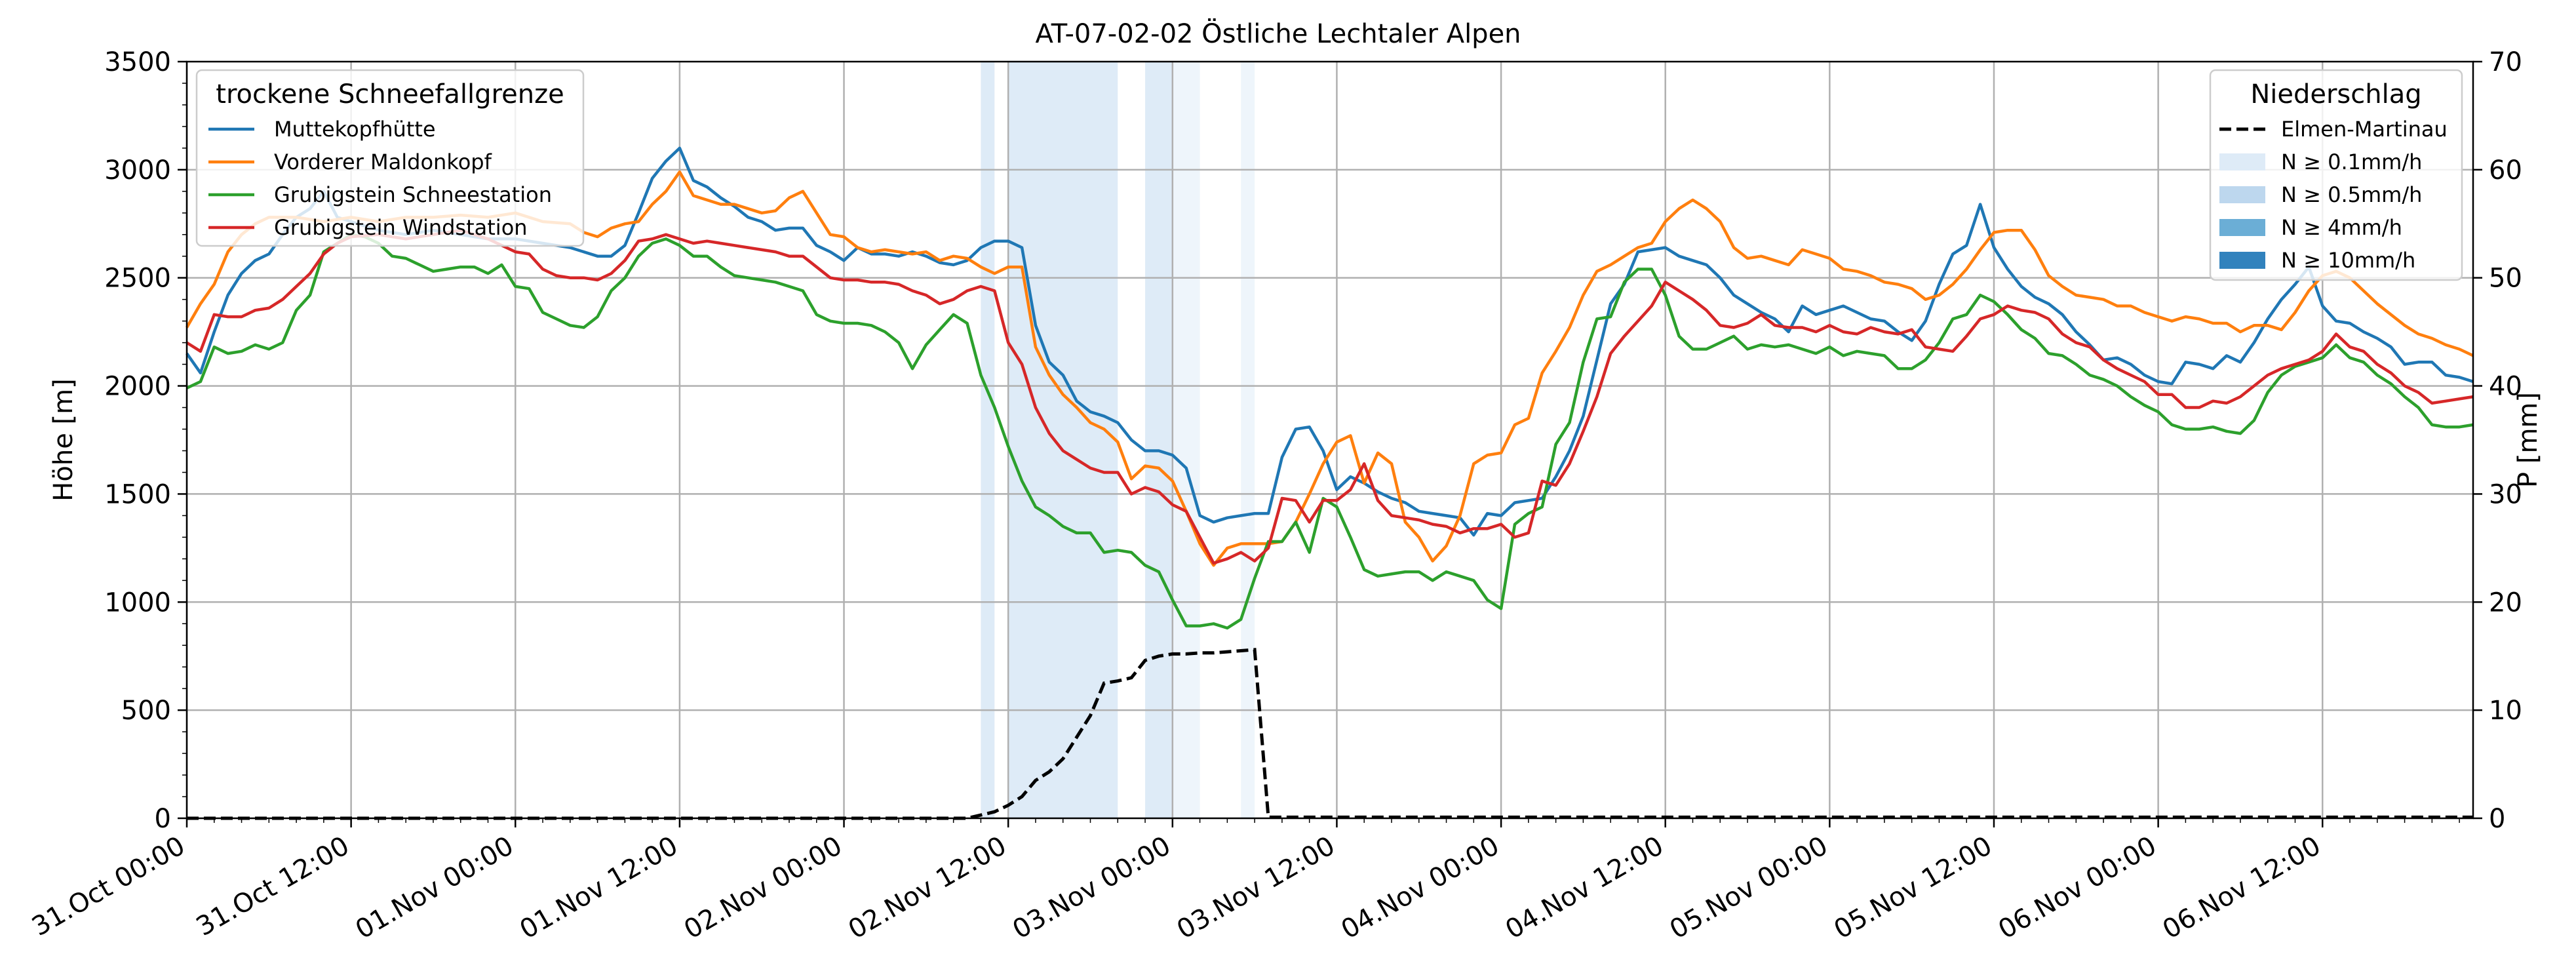  I want to click on legend-title: trockene Schneefallgrenze, so click(390, 94).